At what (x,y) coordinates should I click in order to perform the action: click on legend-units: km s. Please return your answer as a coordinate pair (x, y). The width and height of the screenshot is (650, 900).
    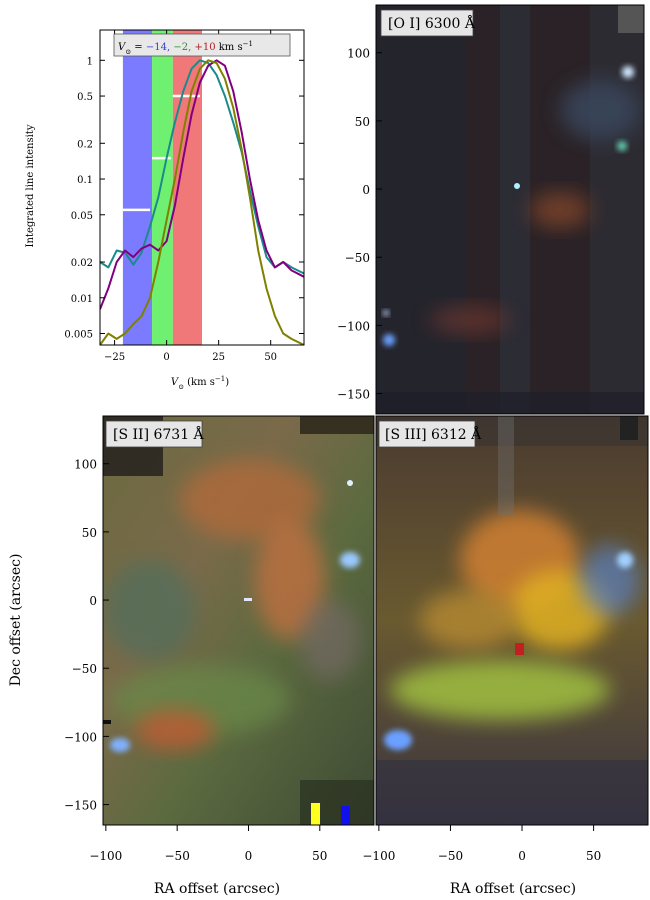
    Looking at the image, I should click on (231, 47).